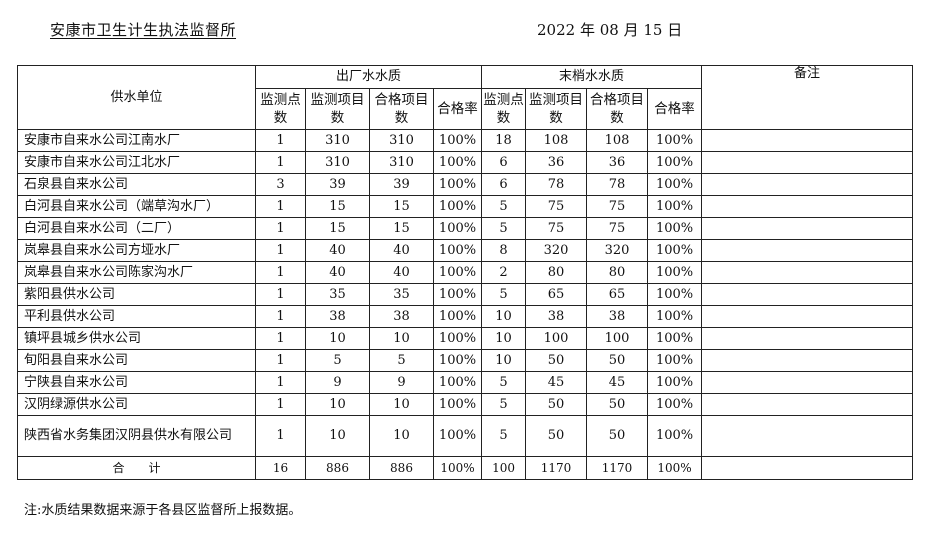  I want to click on table-row: 镇坪县城乡供水公司 1 10 10 100% 10 100 100 100%, so click(465, 338).